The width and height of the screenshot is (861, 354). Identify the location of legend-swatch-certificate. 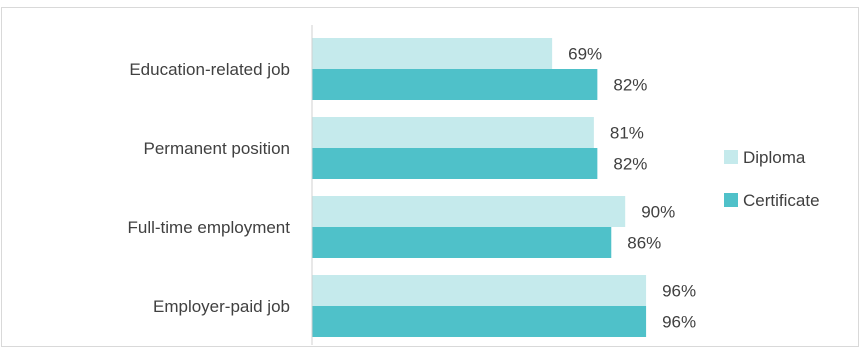
(731, 200).